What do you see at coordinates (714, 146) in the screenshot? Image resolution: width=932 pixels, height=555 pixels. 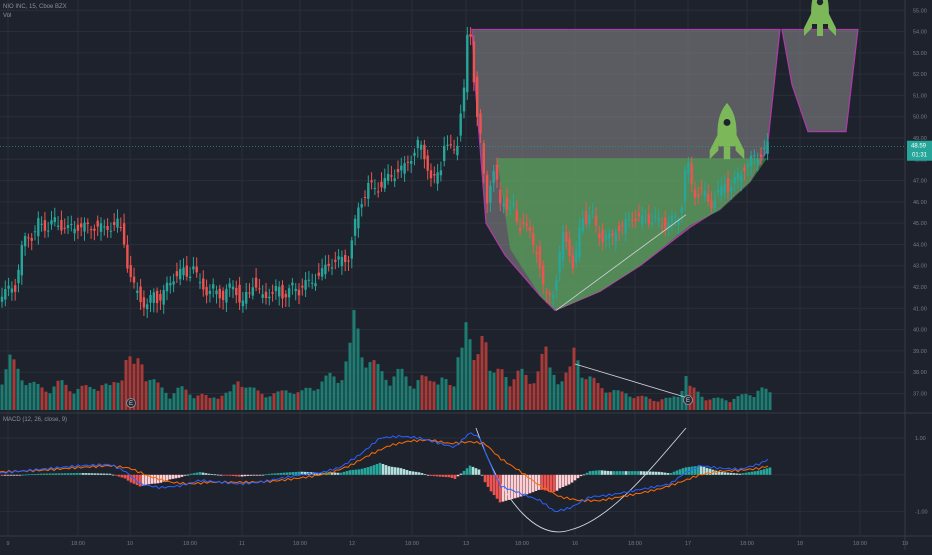 I see `rocket-fin-left` at bounding box center [714, 146].